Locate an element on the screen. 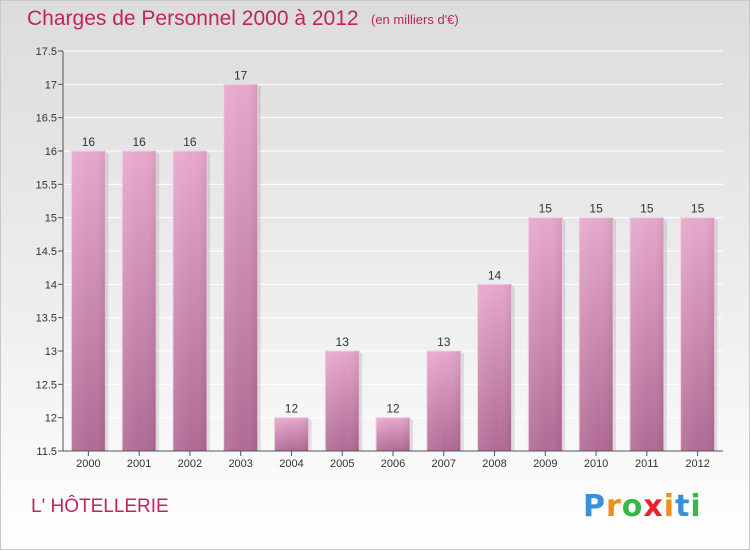 This screenshot has height=551, width=750. y-tick-label: 15.5 is located at coordinates (46, 185).